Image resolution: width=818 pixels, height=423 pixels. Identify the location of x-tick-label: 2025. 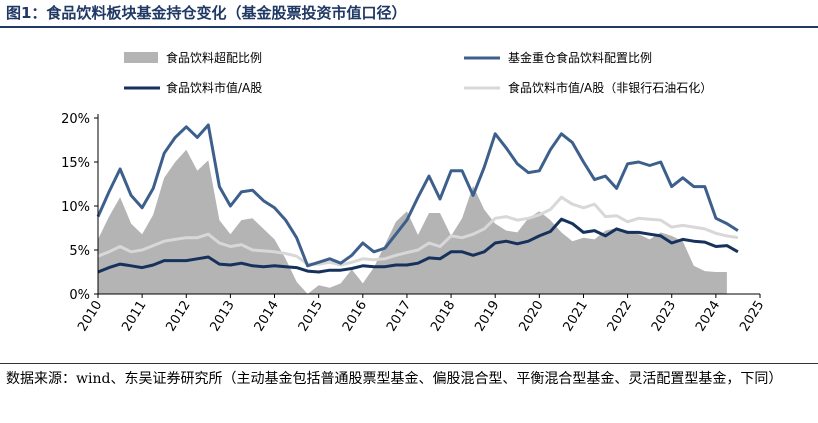
(752, 316).